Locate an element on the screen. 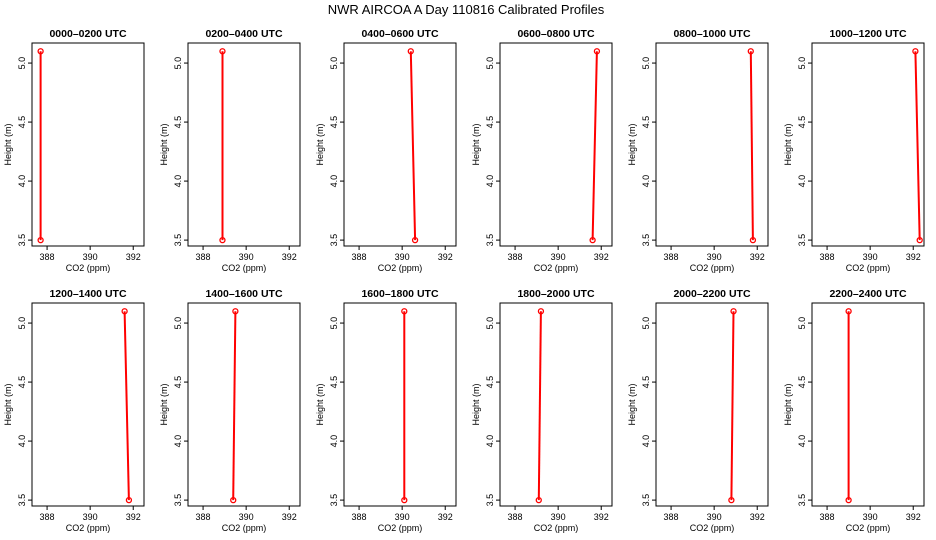 The height and width of the screenshot is (540, 936). panel-title: 1400–1600 UTC is located at coordinates (243, 294).